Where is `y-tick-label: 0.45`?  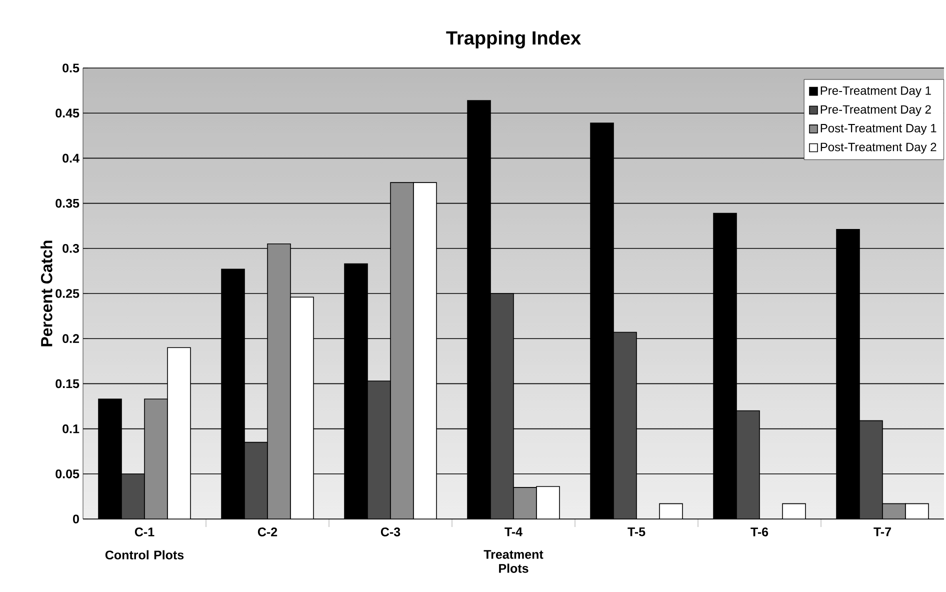 y-tick-label: 0.45 is located at coordinates (68, 113).